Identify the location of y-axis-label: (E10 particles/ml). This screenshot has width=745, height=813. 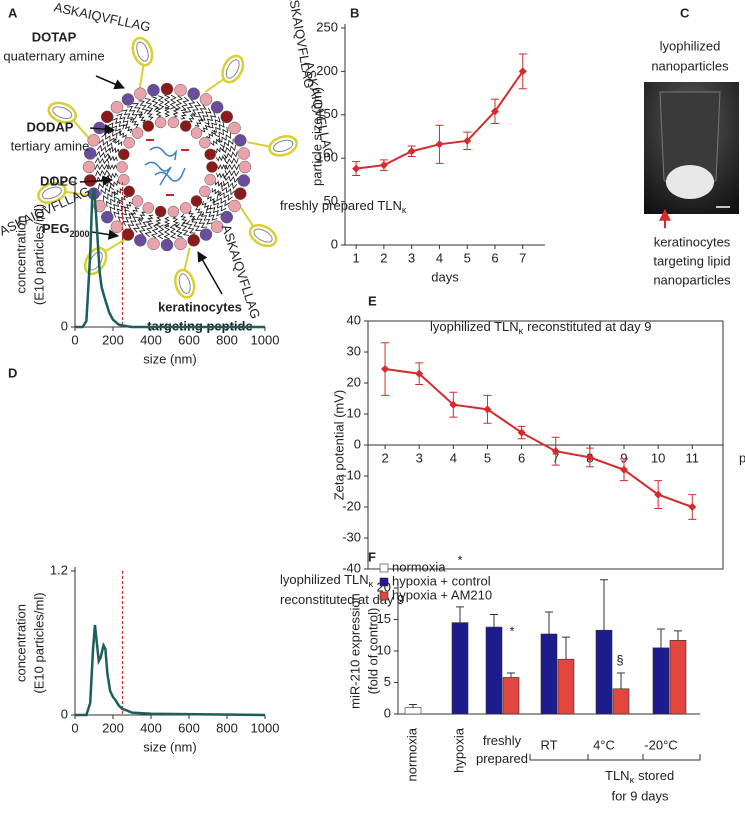
(38, 642).